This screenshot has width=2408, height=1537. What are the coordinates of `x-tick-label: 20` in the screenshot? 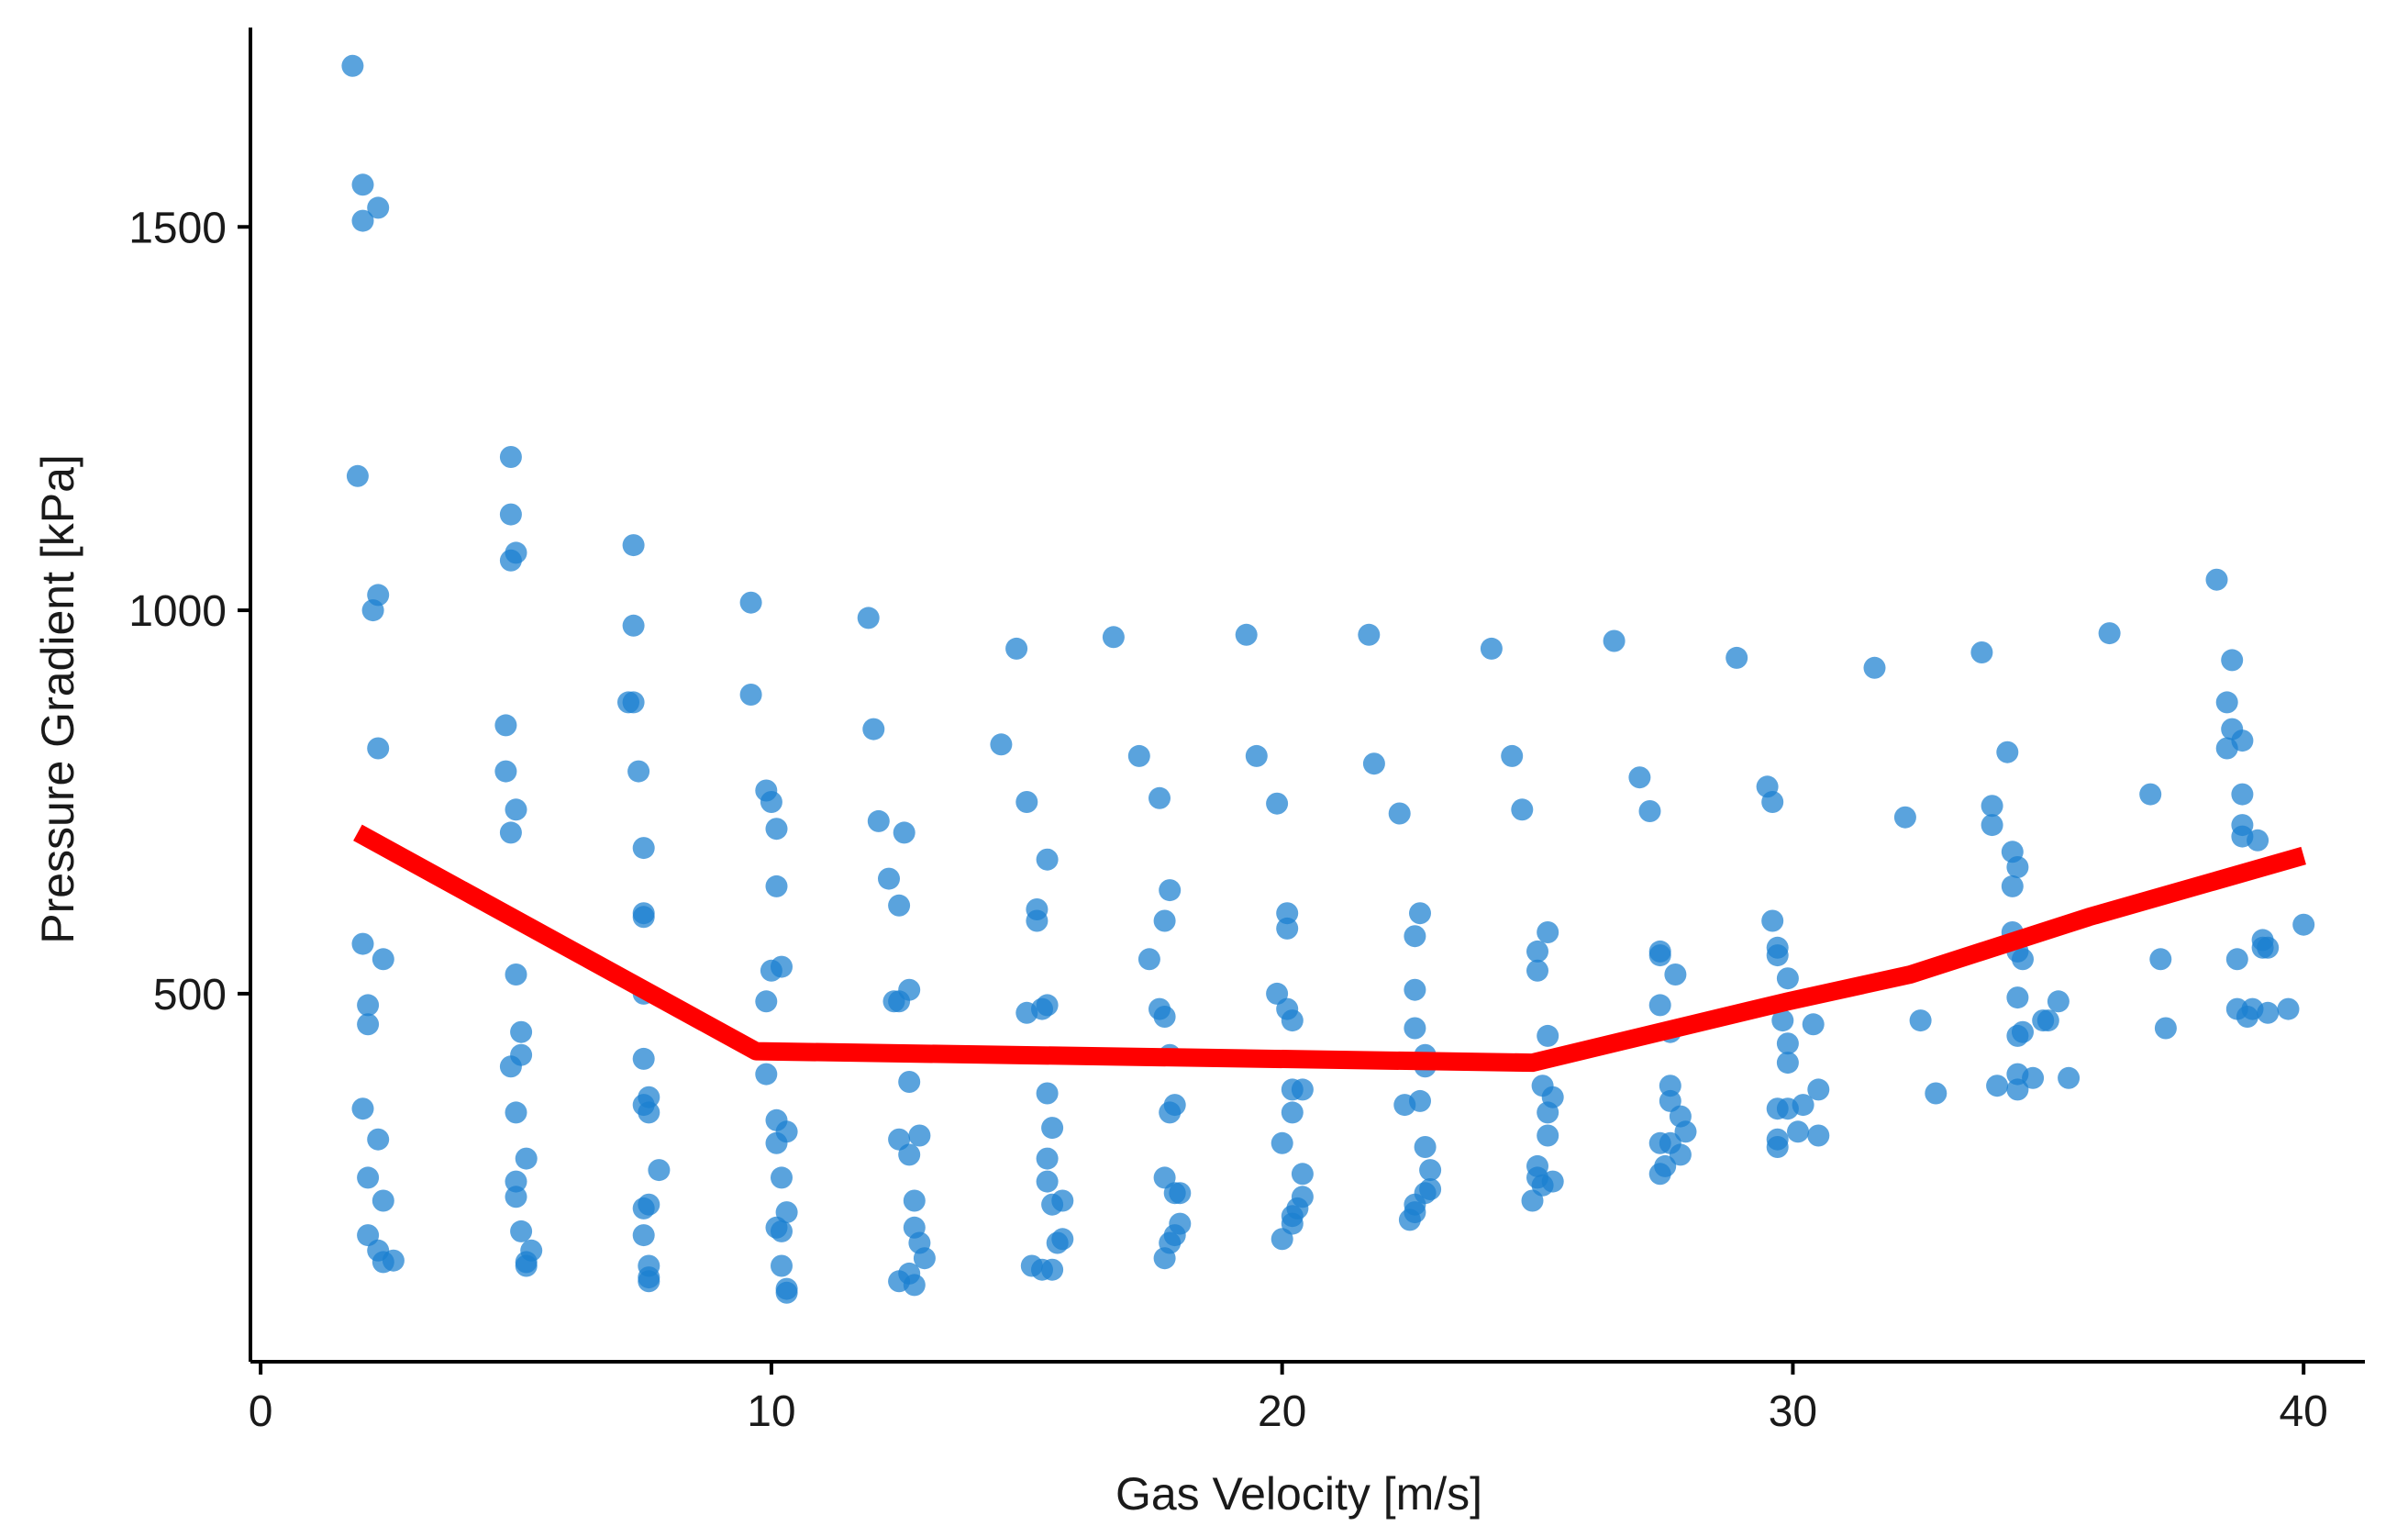 It's located at (1282, 1412).